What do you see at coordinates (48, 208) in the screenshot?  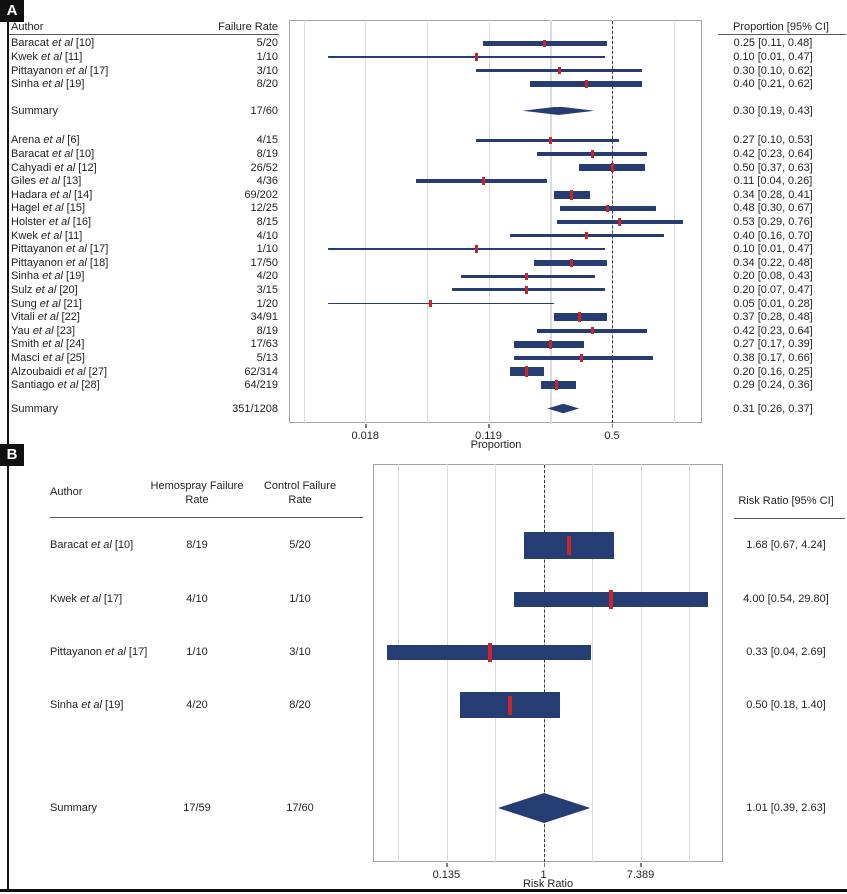 I see `author-cell: Hagel et al [15]` at bounding box center [48, 208].